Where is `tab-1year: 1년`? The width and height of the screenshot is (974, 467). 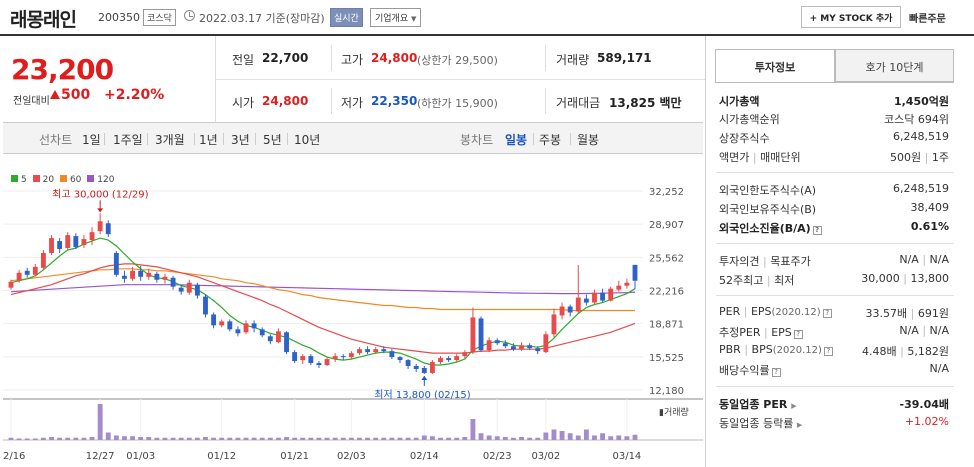 tab-1year: 1년 is located at coordinates (208, 140).